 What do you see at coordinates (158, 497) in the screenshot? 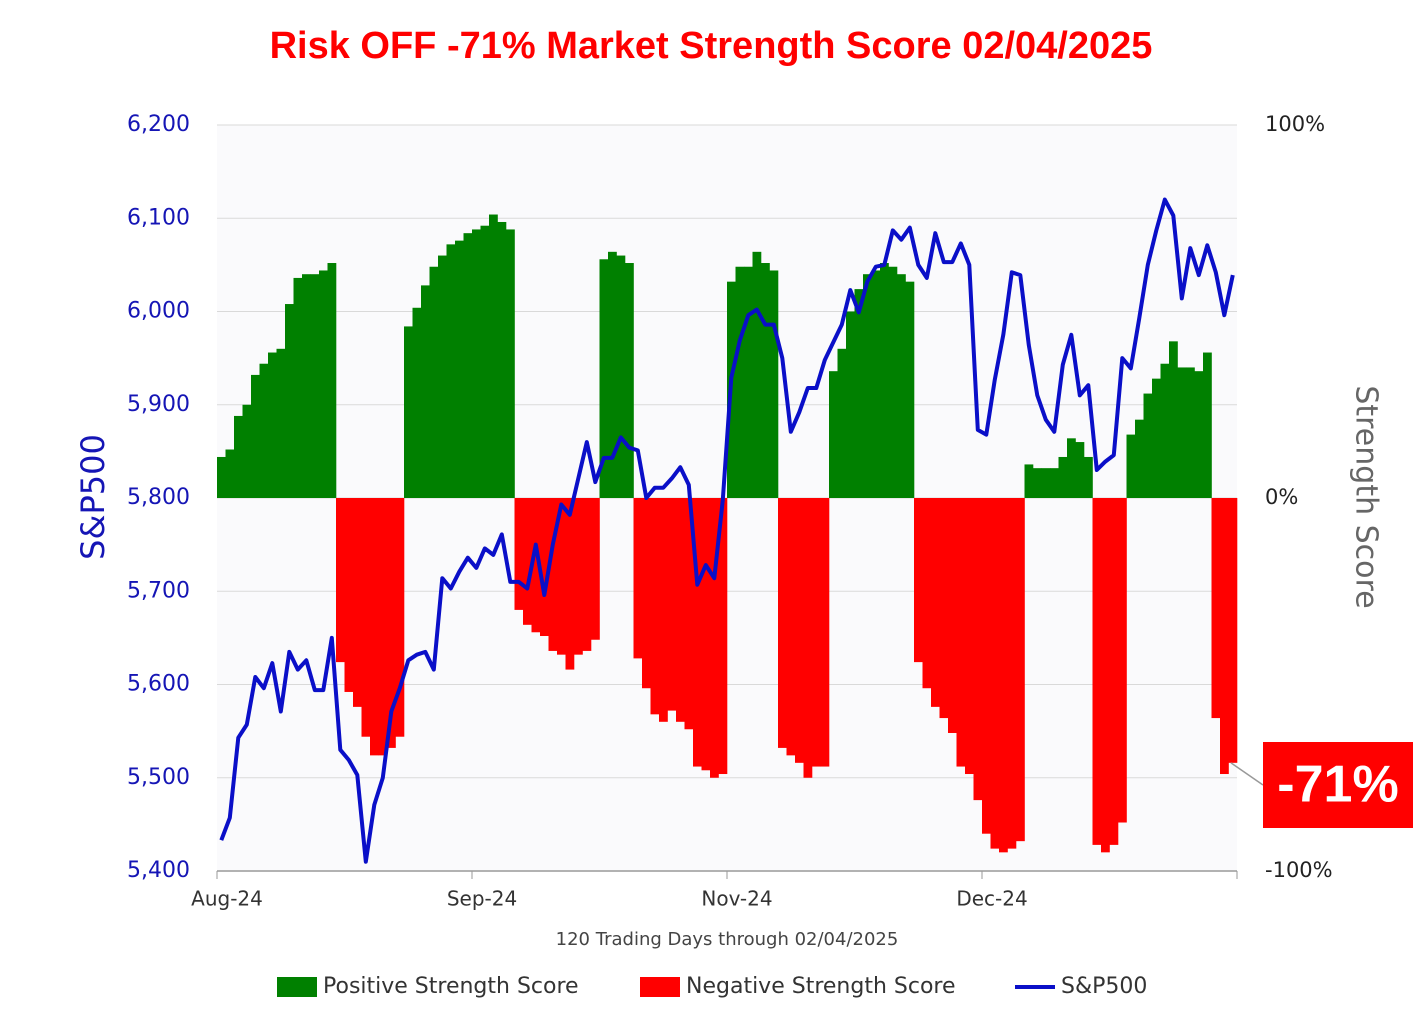
I see `y-tick-label: 5,800` at bounding box center [158, 497].